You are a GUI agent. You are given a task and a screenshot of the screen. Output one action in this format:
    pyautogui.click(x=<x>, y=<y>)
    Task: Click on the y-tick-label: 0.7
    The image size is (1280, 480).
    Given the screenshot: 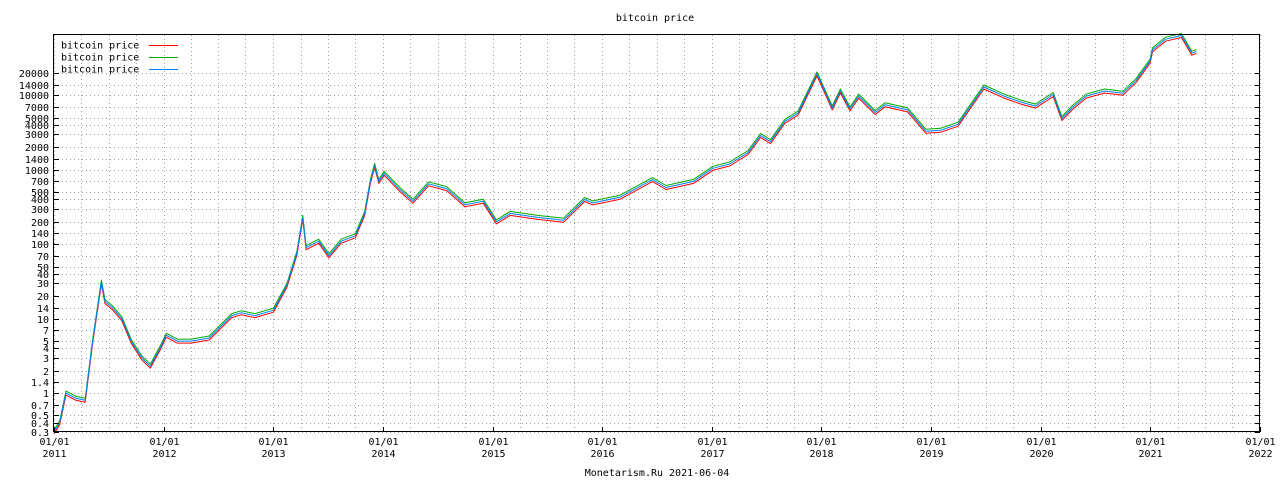 What is the action you would take?
    pyautogui.click(x=40, y=406)
    